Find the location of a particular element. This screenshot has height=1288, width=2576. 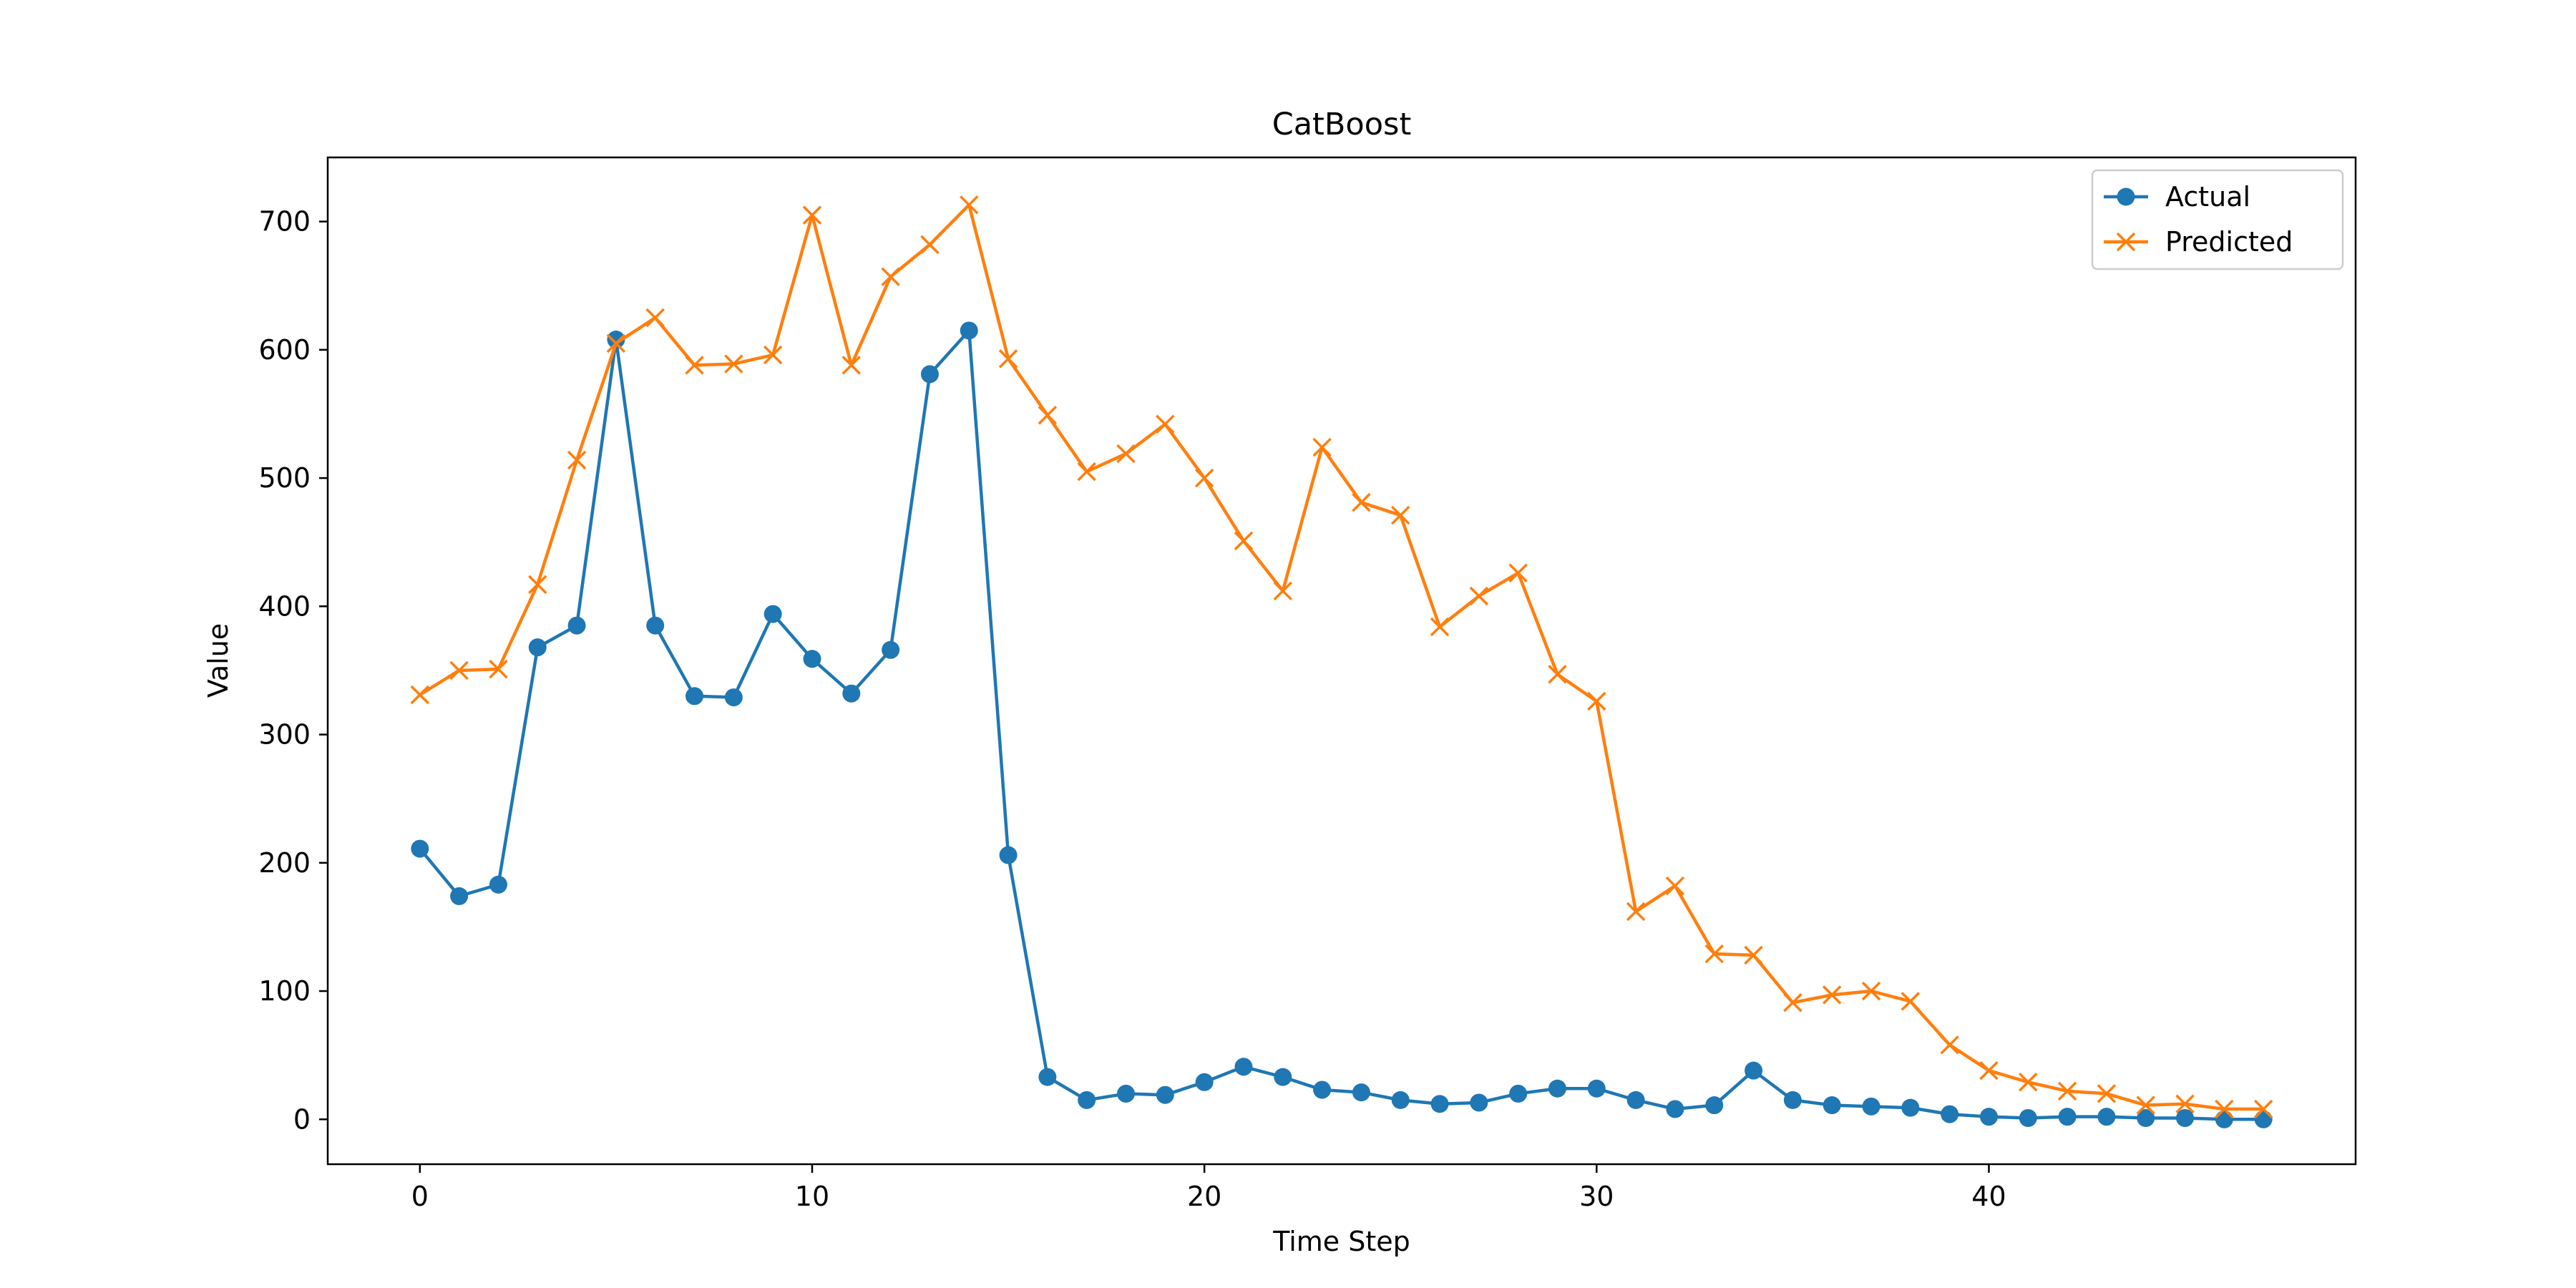

x-tick-label: 40 is located at coordinates (1988, 1196).